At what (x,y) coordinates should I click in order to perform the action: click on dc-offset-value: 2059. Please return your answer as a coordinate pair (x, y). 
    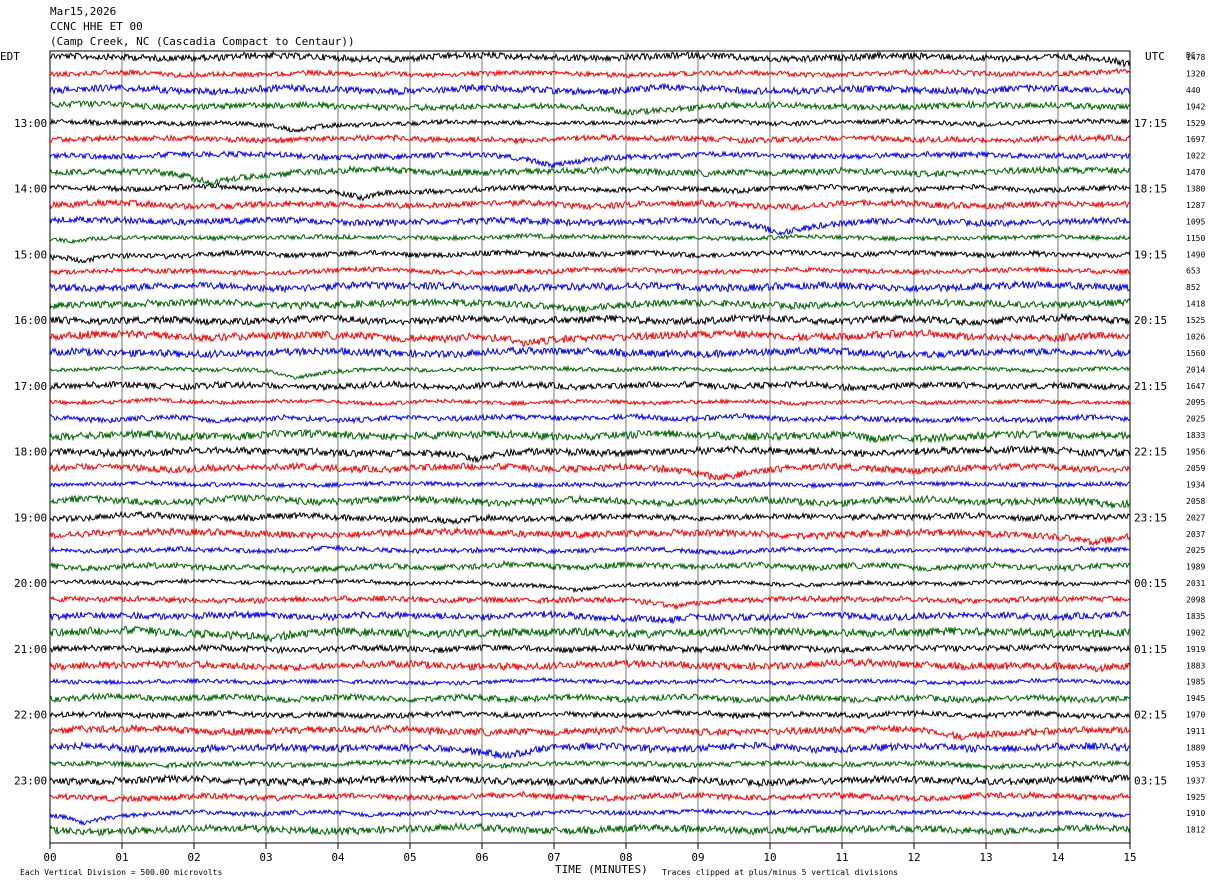
    Looking at the image, I should click on (1195, 468).